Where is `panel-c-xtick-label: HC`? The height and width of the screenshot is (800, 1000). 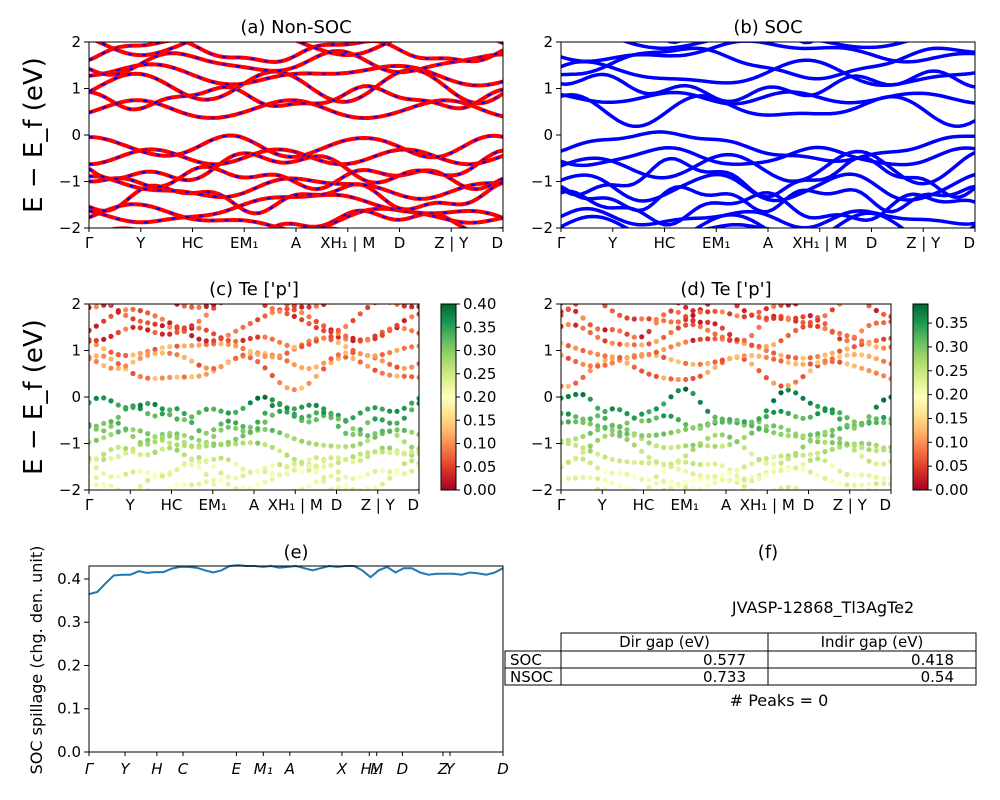
panel-c-xtick-label: HC is located at coordinates (172, 505).